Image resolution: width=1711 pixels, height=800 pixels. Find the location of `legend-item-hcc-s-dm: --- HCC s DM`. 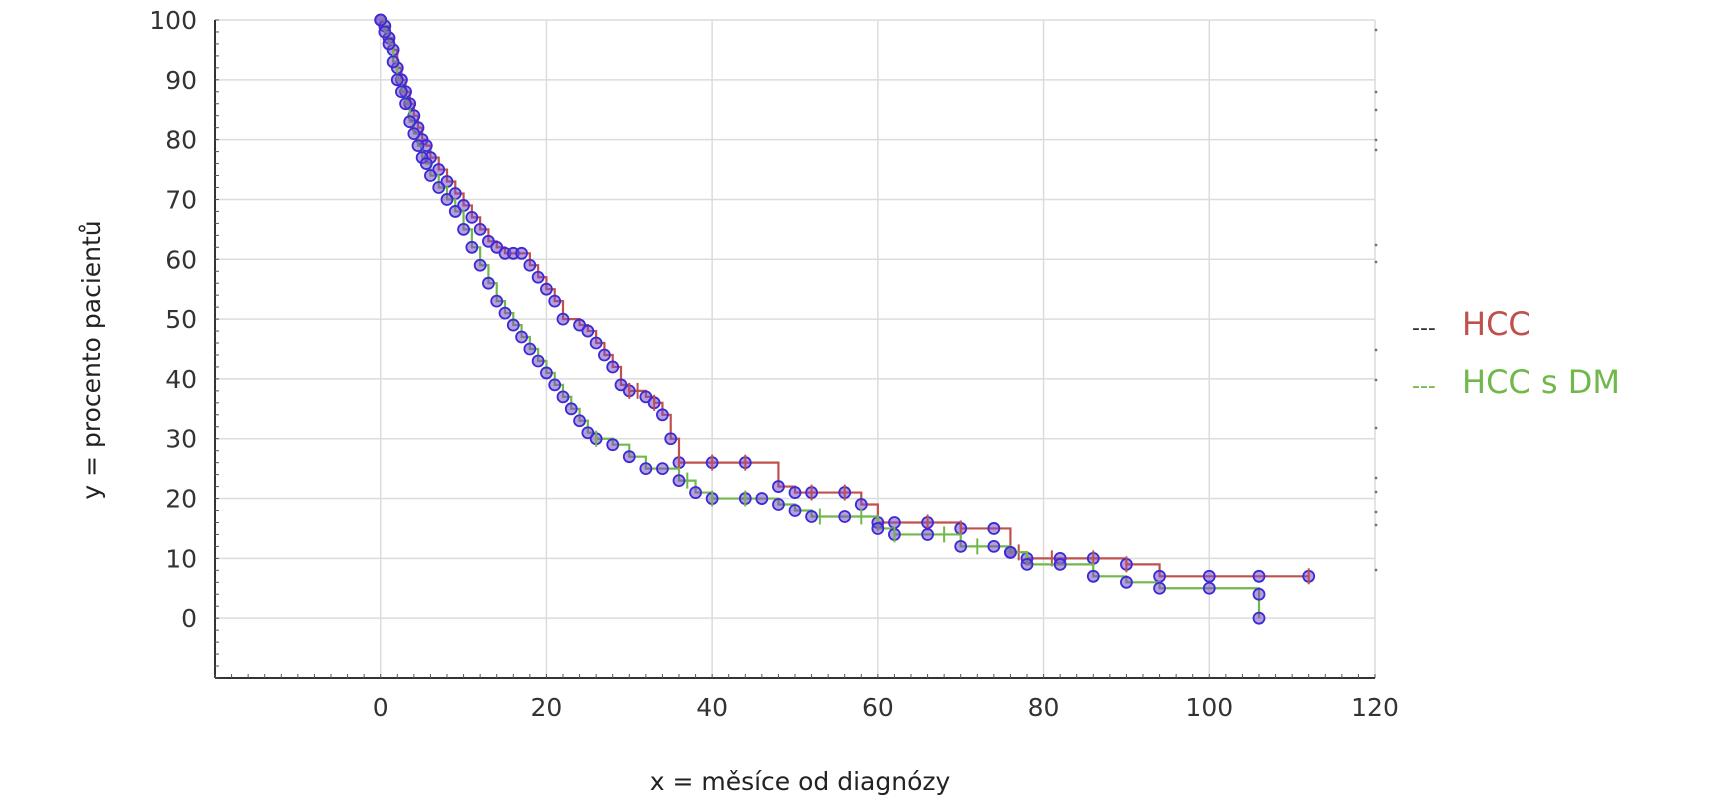

legend-item-hcc-s-dm: --- HCC s DM is located at coordinates (1516, 382).